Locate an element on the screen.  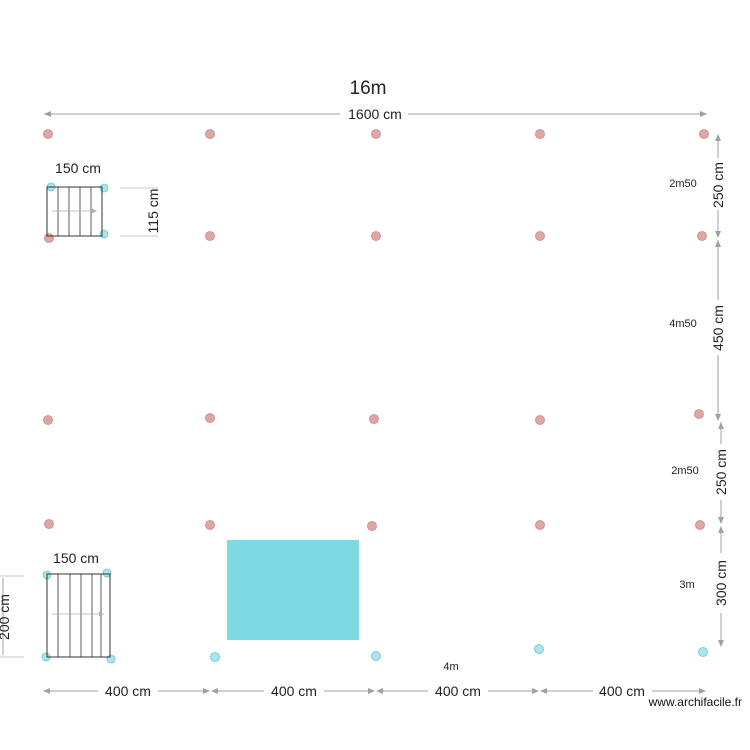
top-dimension: 1600 cm is located at coordinates (375, 114).